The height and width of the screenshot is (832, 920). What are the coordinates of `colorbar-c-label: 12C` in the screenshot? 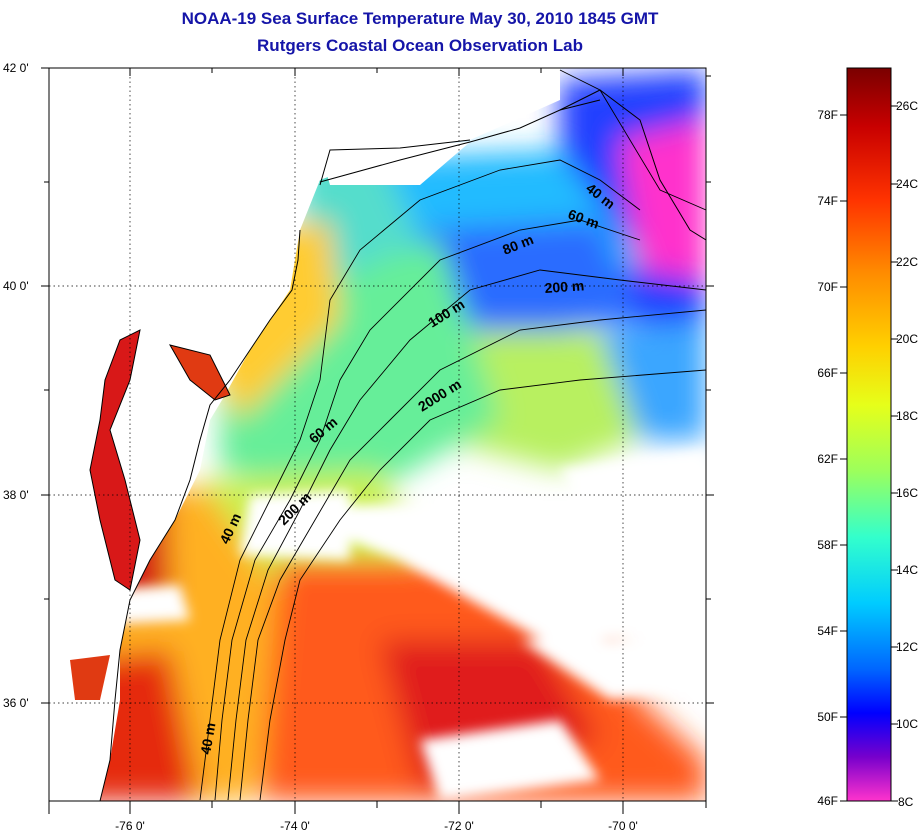 It's located at (907, 647).